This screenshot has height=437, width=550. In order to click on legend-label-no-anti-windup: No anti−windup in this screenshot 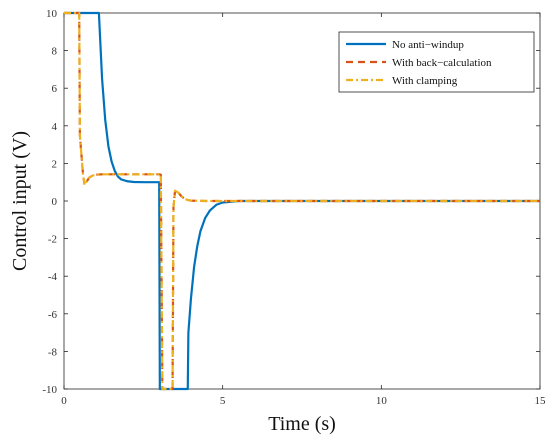, I will do `click(428, 45)`.